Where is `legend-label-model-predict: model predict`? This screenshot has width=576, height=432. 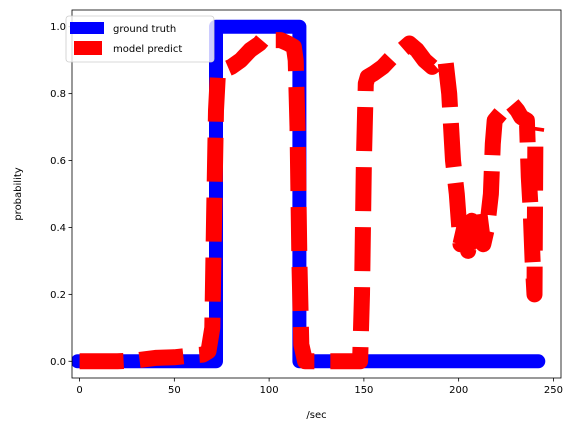
legend-label-model-predict: model predict is located at coordinates (147, 49).